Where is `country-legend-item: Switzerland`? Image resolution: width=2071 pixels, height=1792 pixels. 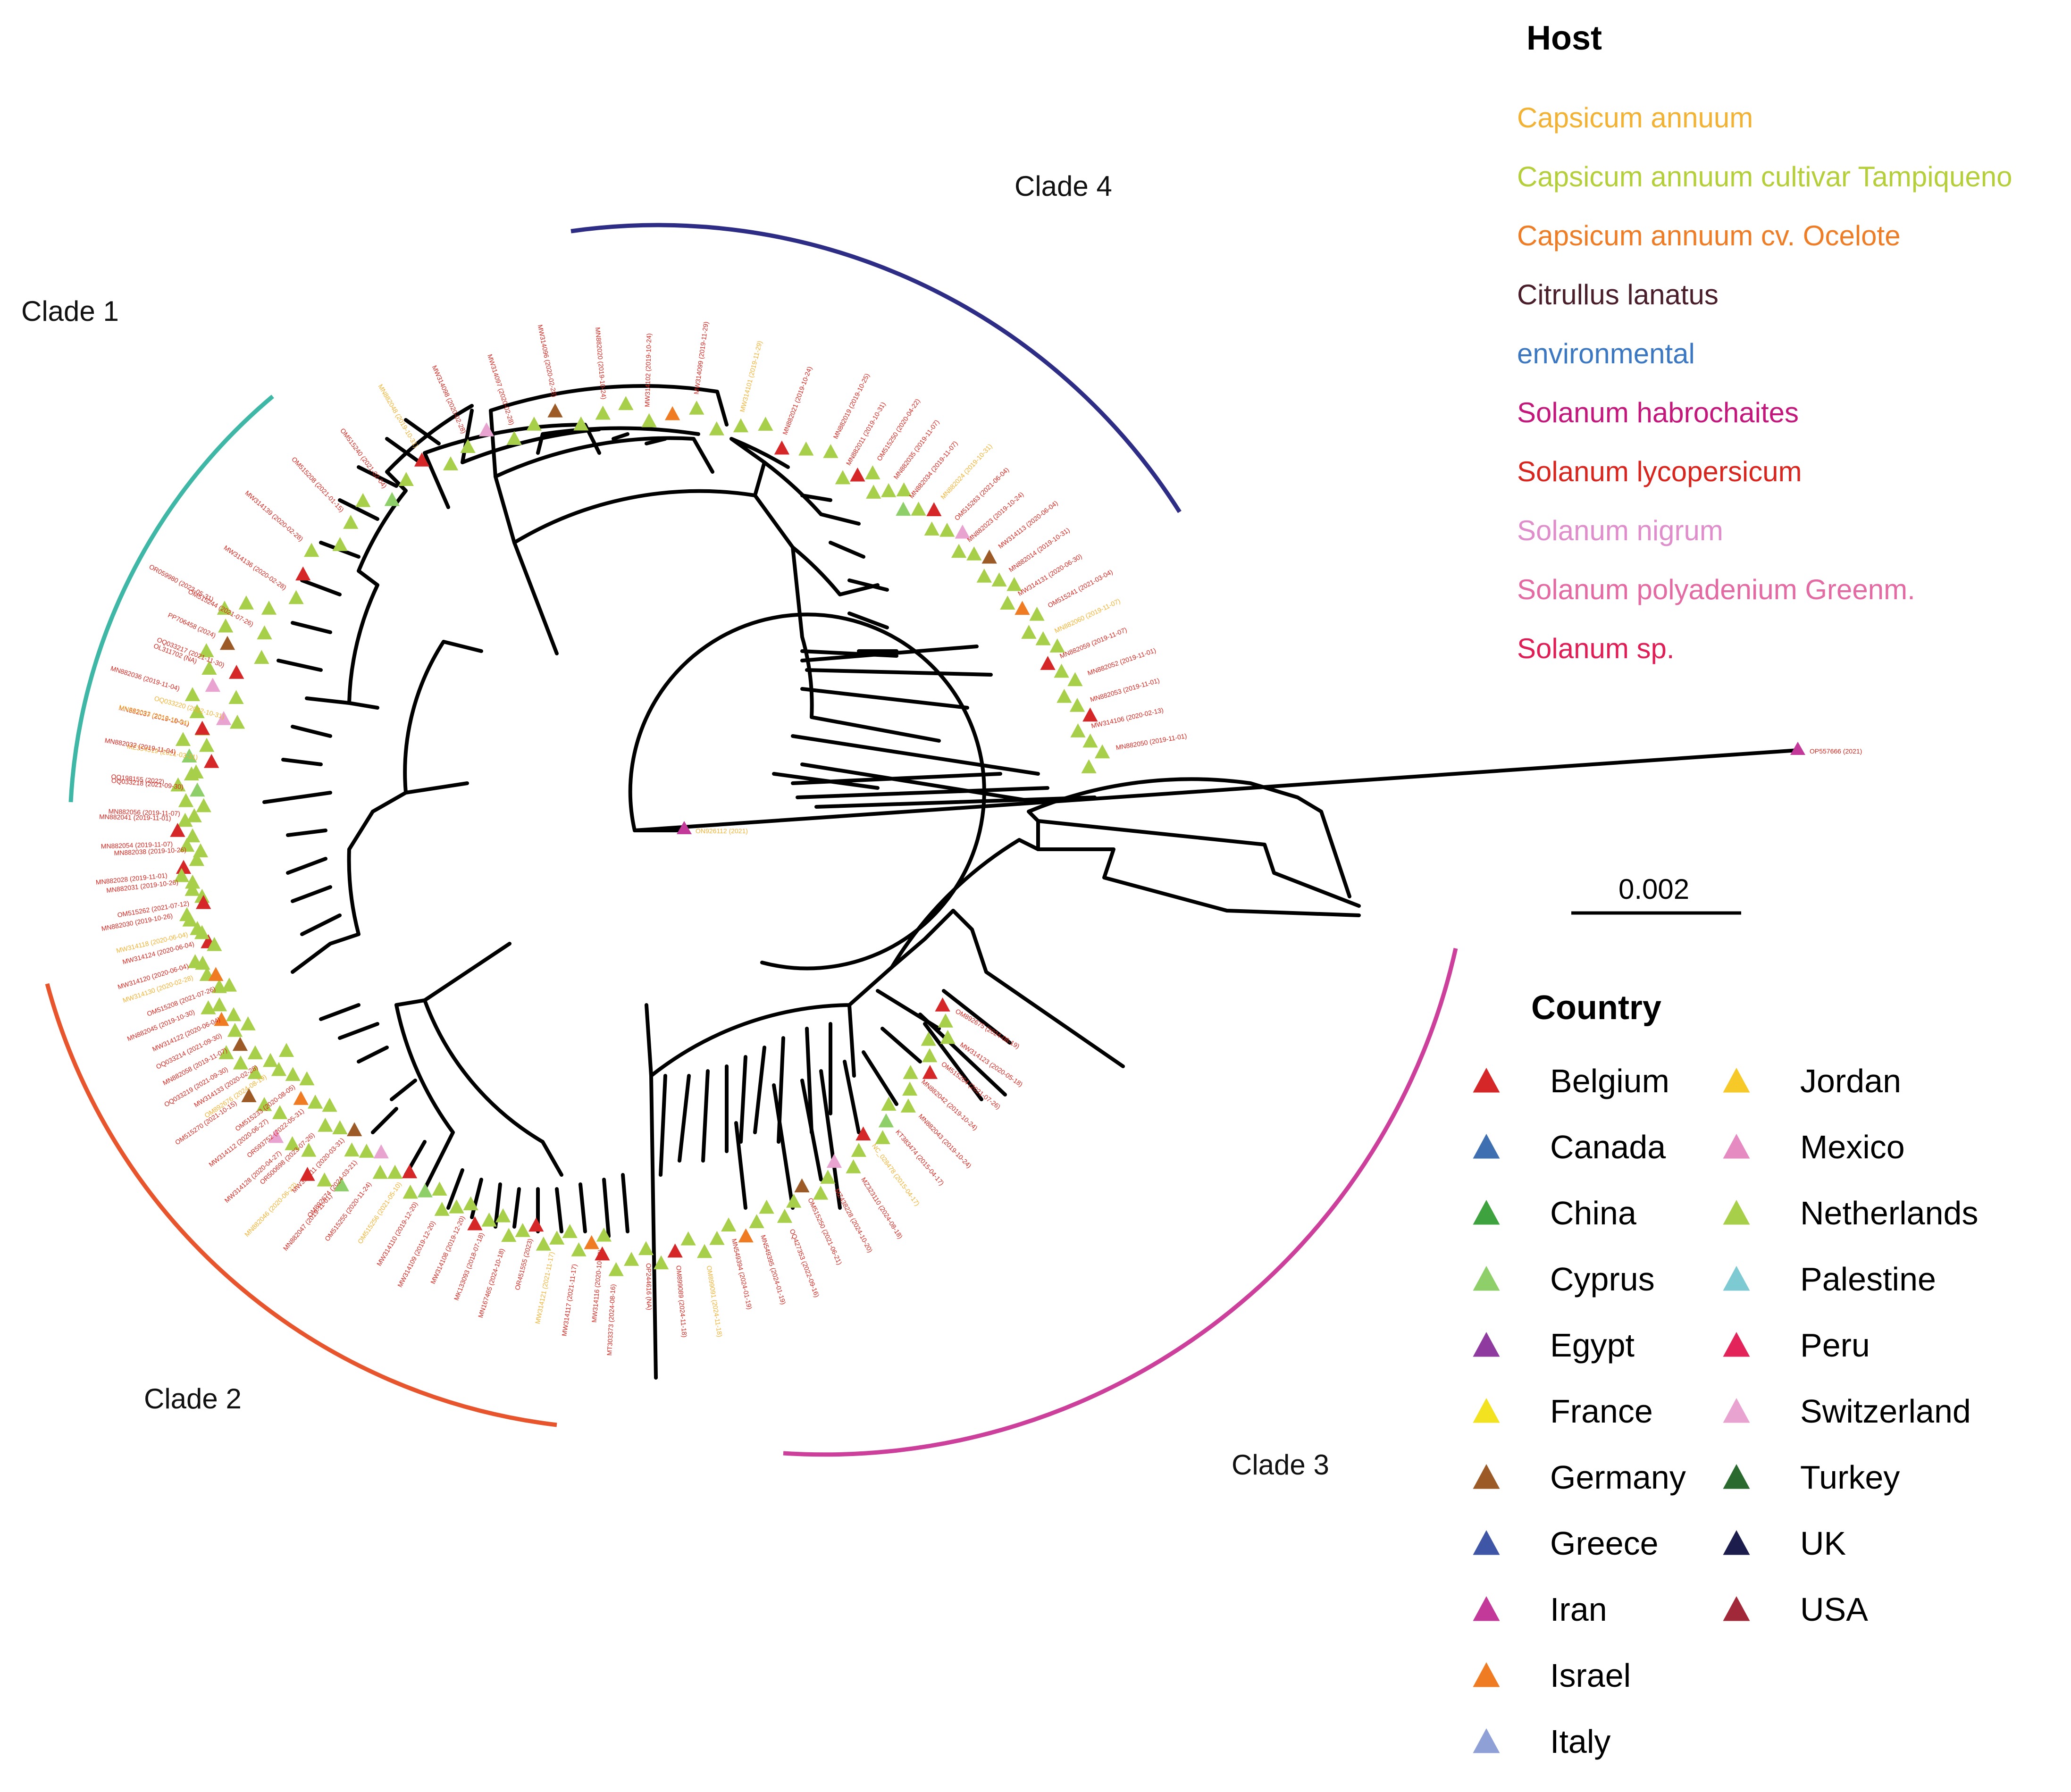
country-legend-item: Switzerland is located at coordinates (1847, 1411).